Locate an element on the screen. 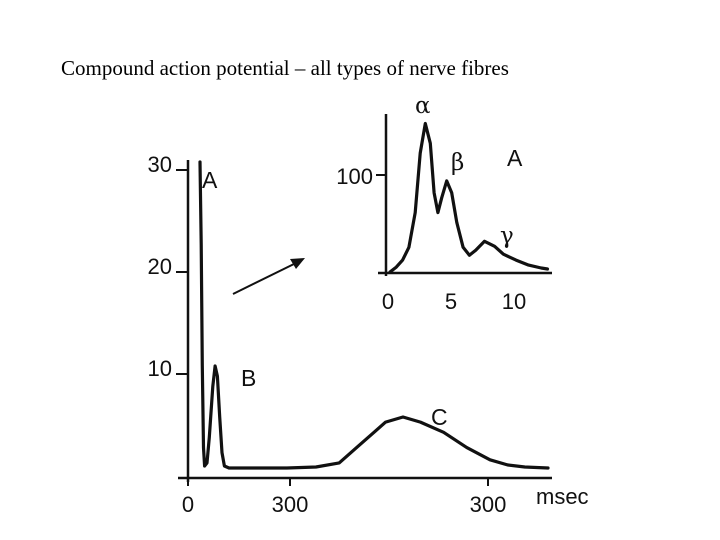 The width and height of the screenshot is (720, 540). peak-label-C: C is located at coordinates (439, 417).